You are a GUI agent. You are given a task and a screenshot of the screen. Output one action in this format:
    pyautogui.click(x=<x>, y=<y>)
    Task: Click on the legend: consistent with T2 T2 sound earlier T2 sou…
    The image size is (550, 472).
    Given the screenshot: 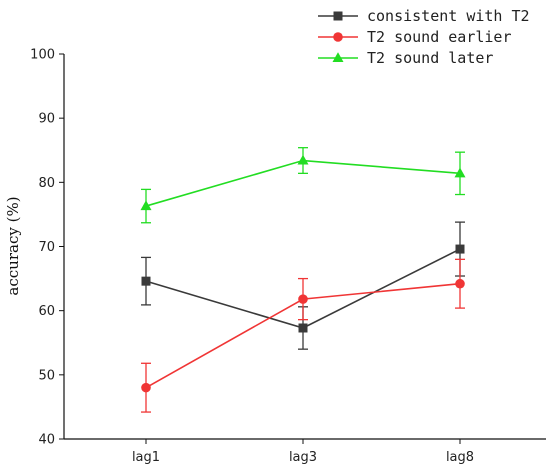 What is the action you would take?
    pyautogui.click(x=424, y=37)
    